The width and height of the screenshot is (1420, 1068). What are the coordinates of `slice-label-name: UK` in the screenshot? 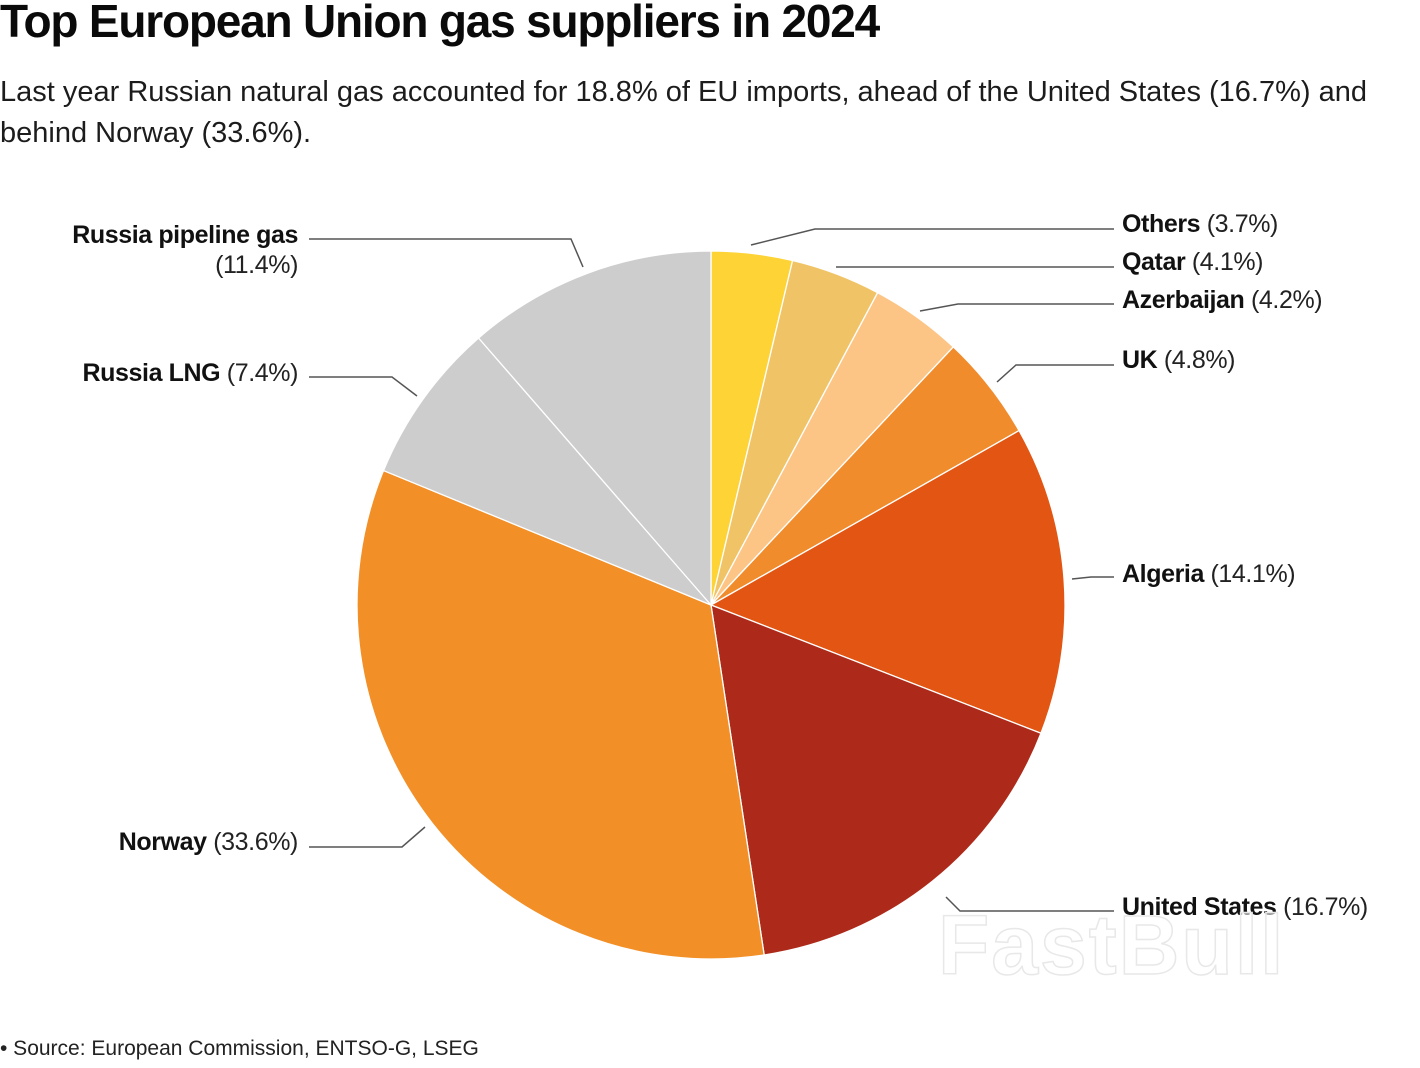 It's located at (1143, 360).